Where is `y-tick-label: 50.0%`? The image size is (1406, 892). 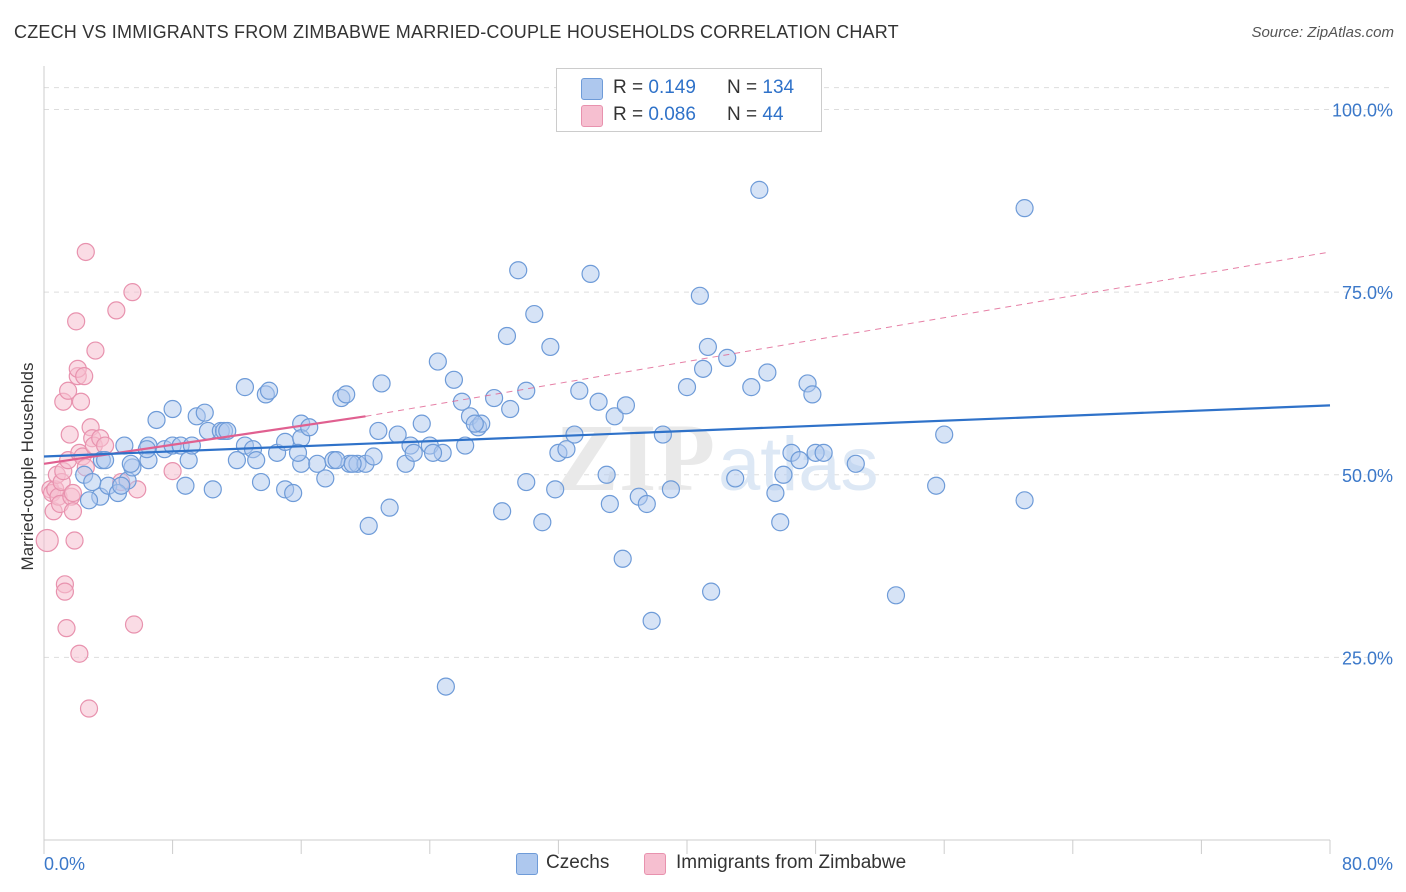 y-tick-label: 50.0% is located at coordinates (1367, 476).